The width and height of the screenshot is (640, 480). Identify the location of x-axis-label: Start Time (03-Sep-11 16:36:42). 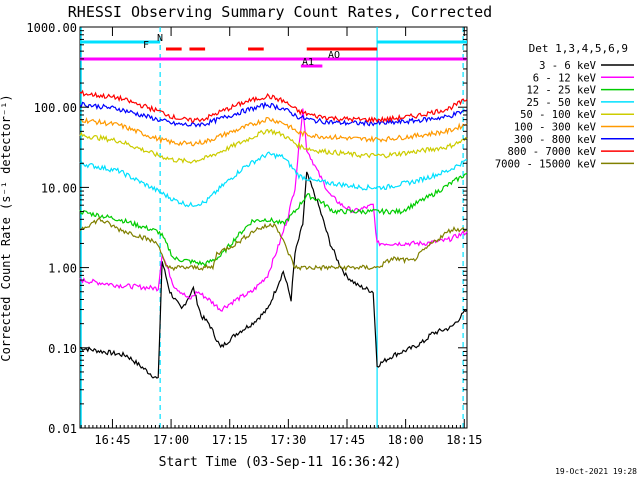
(280, 462).